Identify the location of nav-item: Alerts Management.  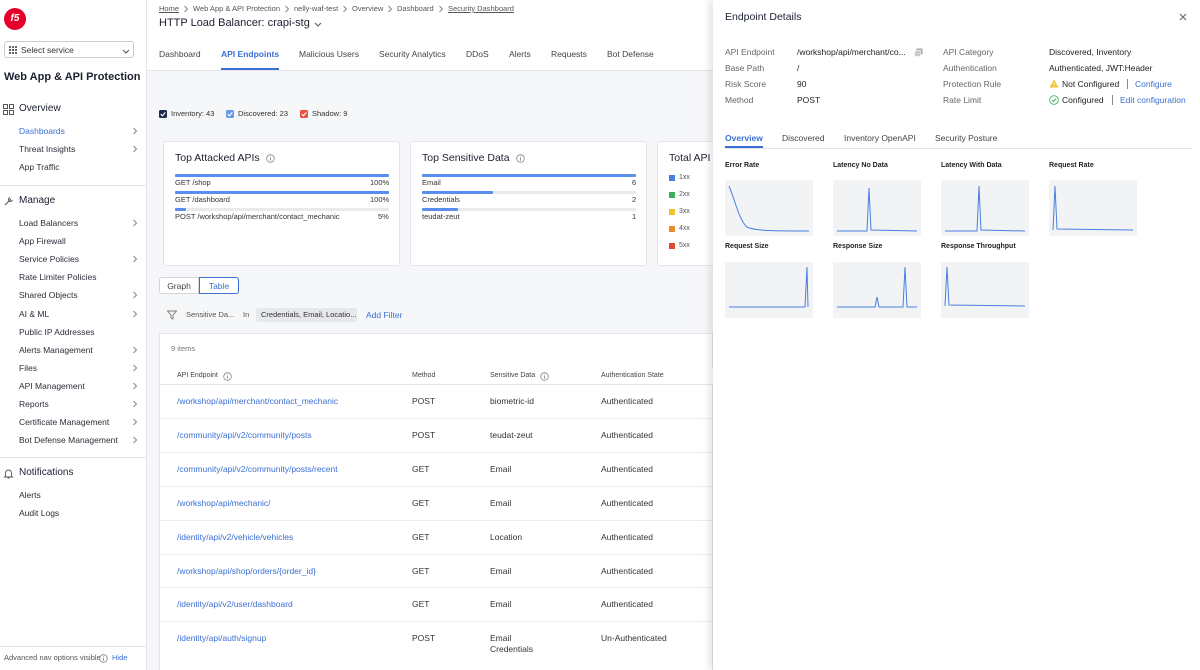
(56, 349).